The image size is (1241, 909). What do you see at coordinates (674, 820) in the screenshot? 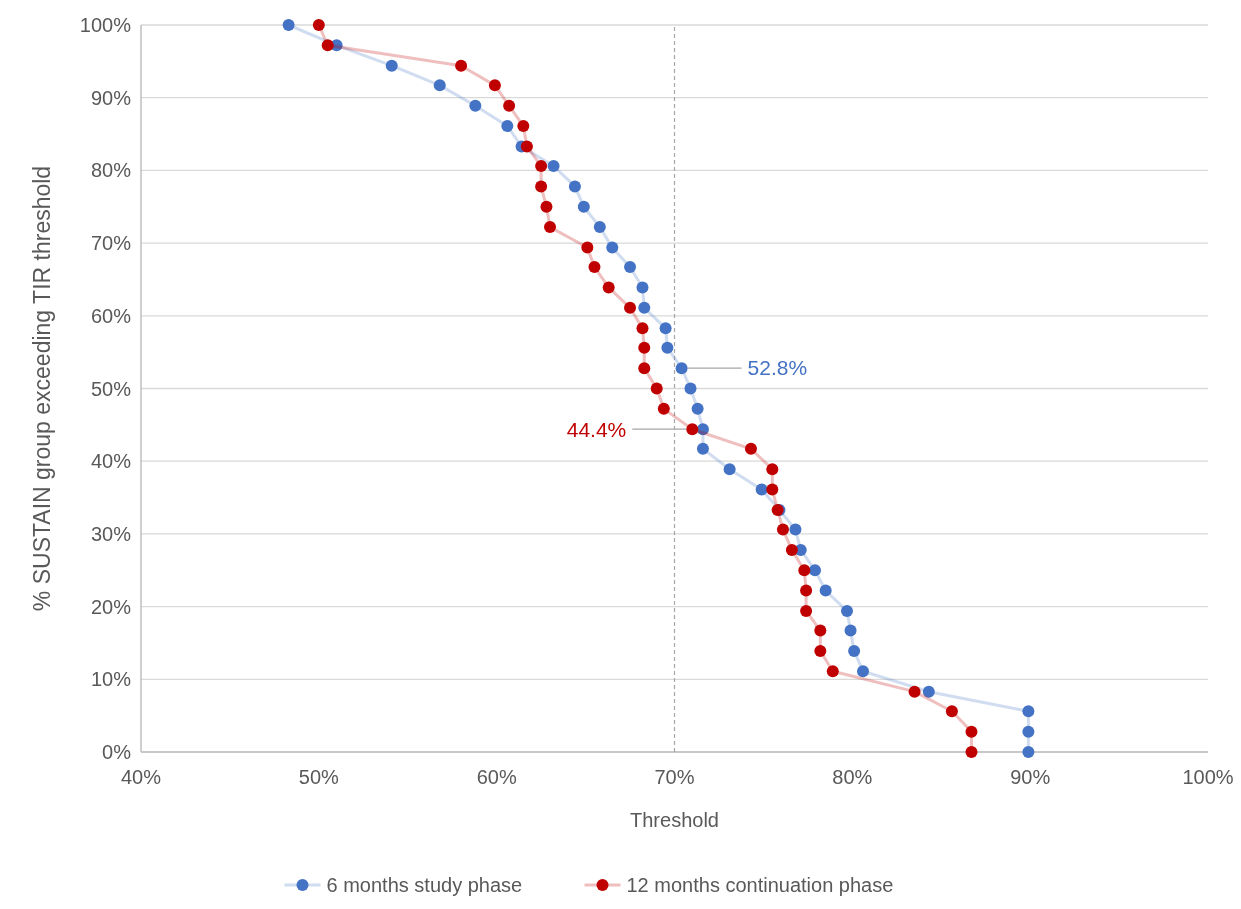
I see `x-axis-title: Threshold` at bounding box center [674, 820].